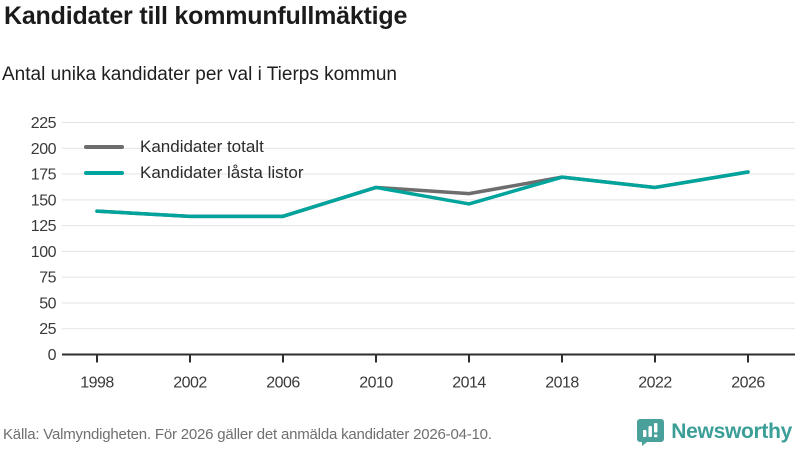  I want to click on legend-item-total: Kandidater totalt, so click(193, 147).